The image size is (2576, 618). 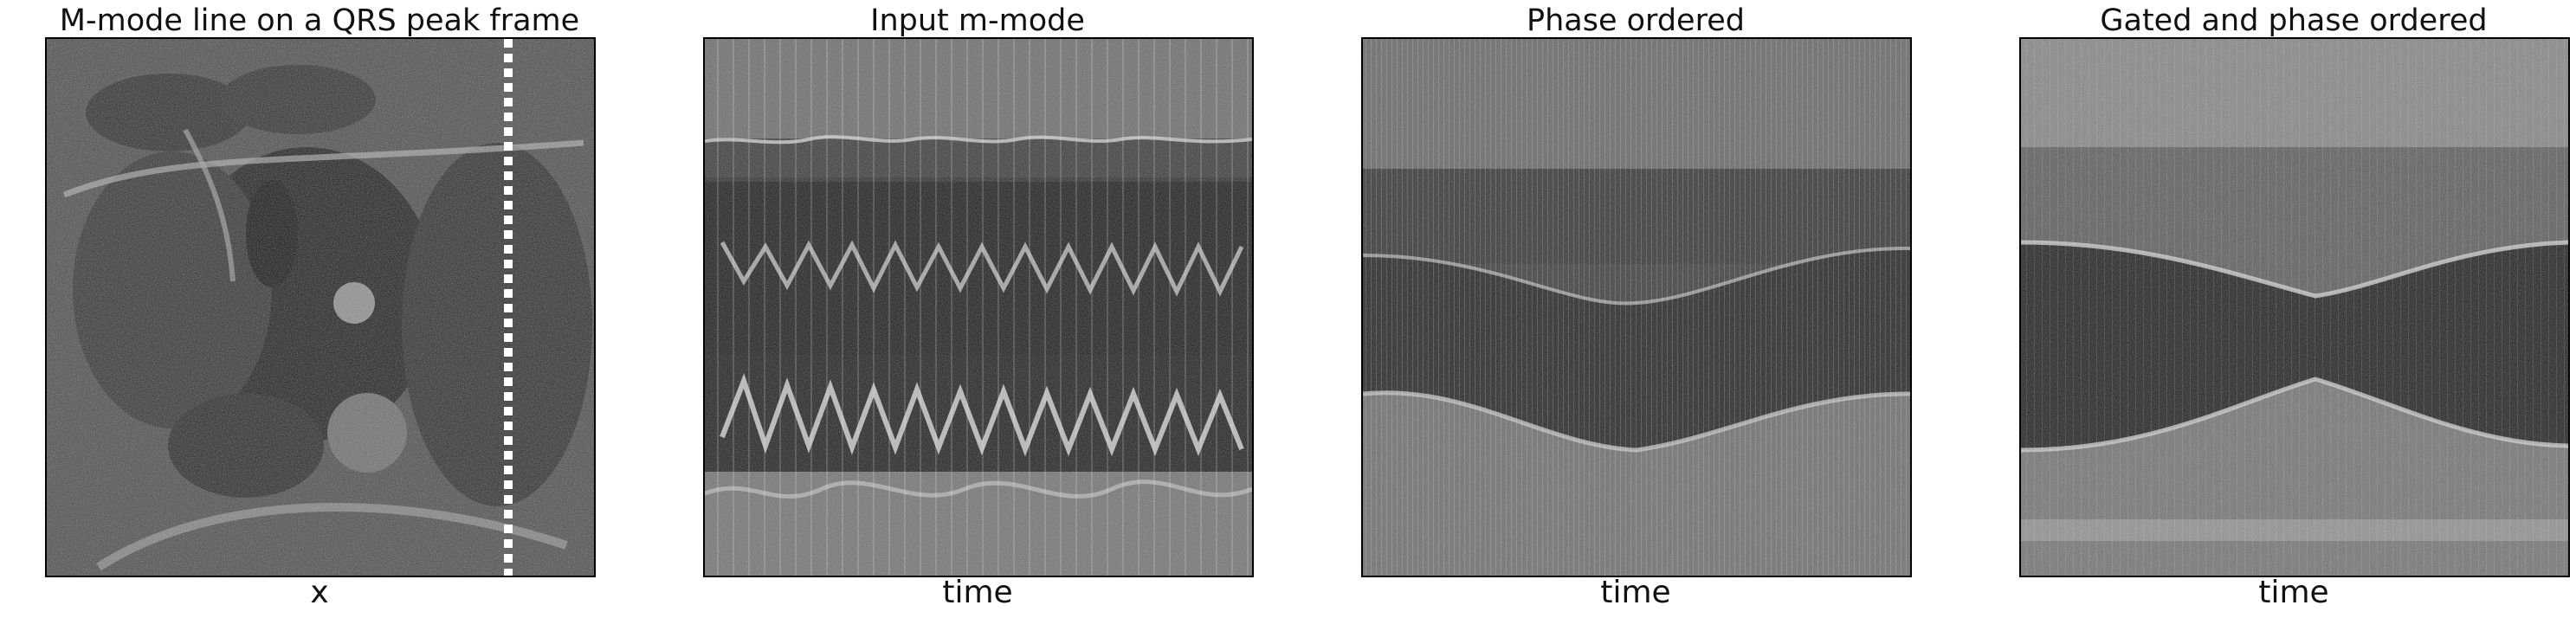 What do you see at coordinates (1636, 20) in the screenshot?
I see `panel-title: Phase ordered` at bounding box center [1636, 20].